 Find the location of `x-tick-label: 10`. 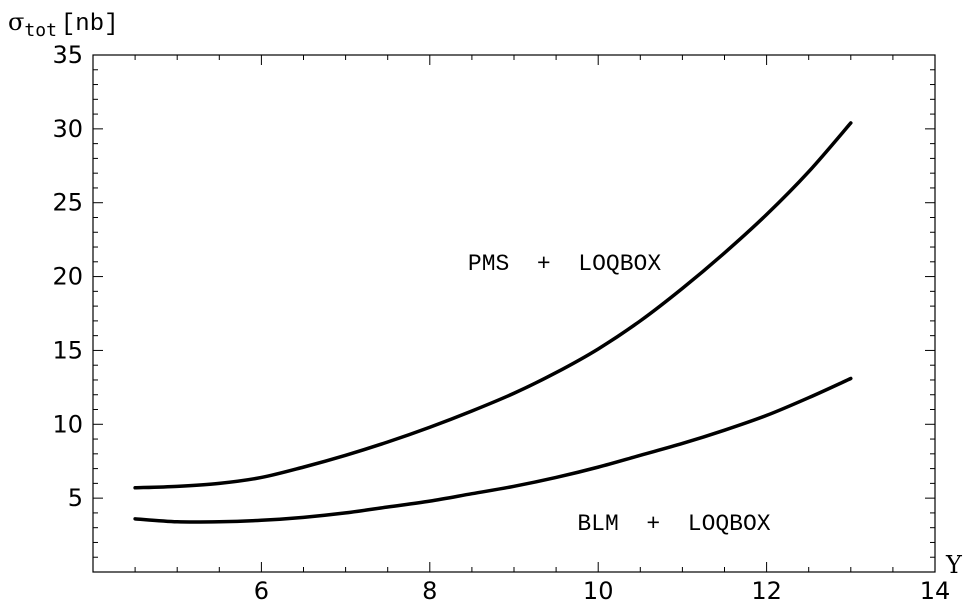

x-tick-label: 10 is located at coordinates (598, 588).